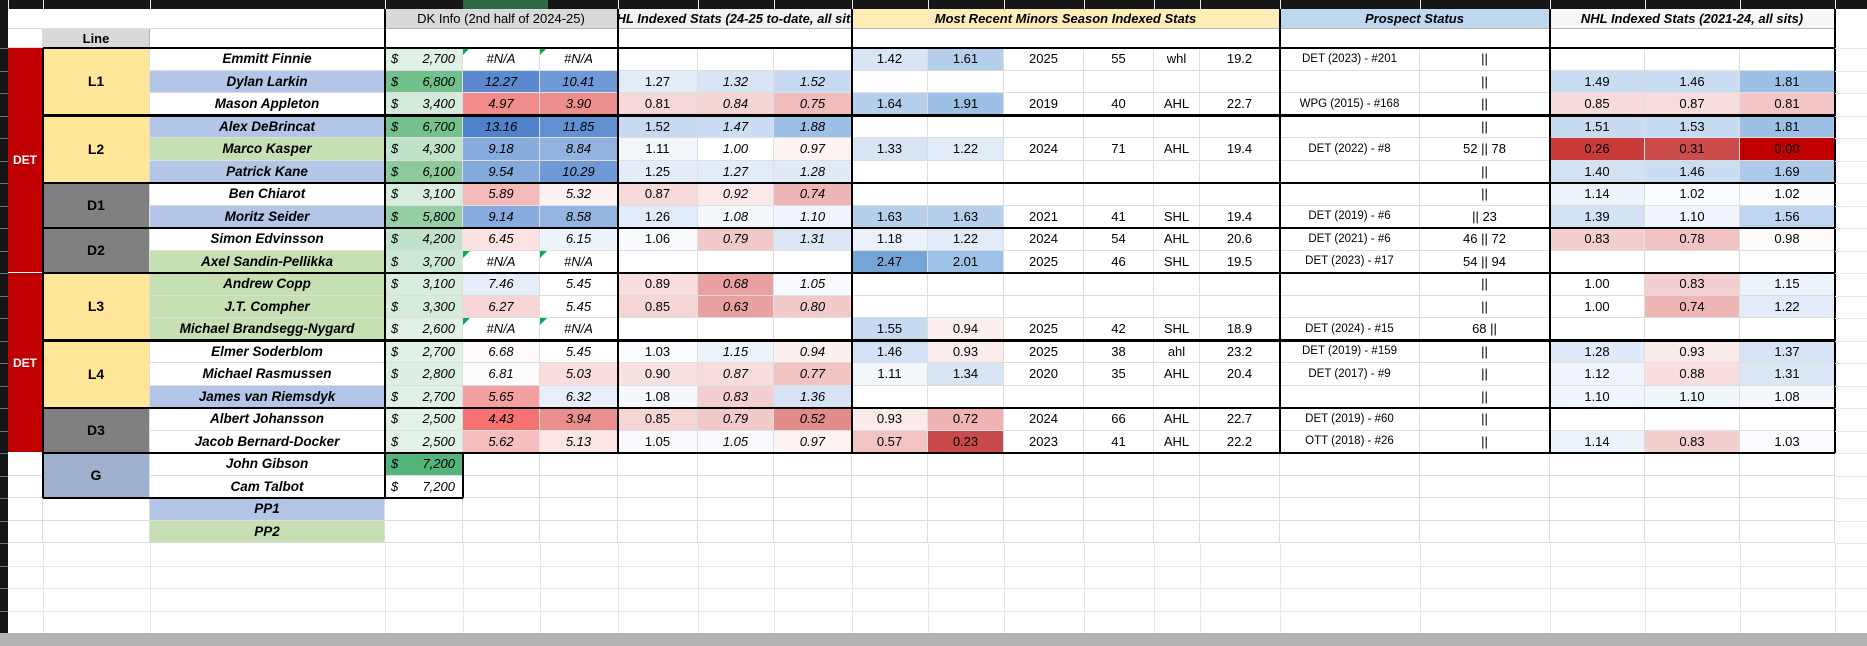 This screenshot has width=1867, height=646. What do you see at coordinates (1240, 374) in the screenshot?
I see `cell-age: 20.4` at bounding box center [1240, 374].